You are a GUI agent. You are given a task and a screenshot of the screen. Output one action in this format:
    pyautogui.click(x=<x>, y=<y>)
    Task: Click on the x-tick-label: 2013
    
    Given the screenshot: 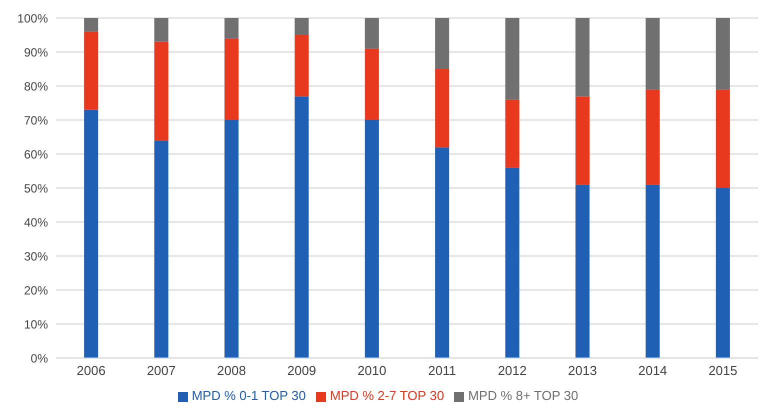 What is the action you would take?
    pyautogui.click(x=582, y=370)
    